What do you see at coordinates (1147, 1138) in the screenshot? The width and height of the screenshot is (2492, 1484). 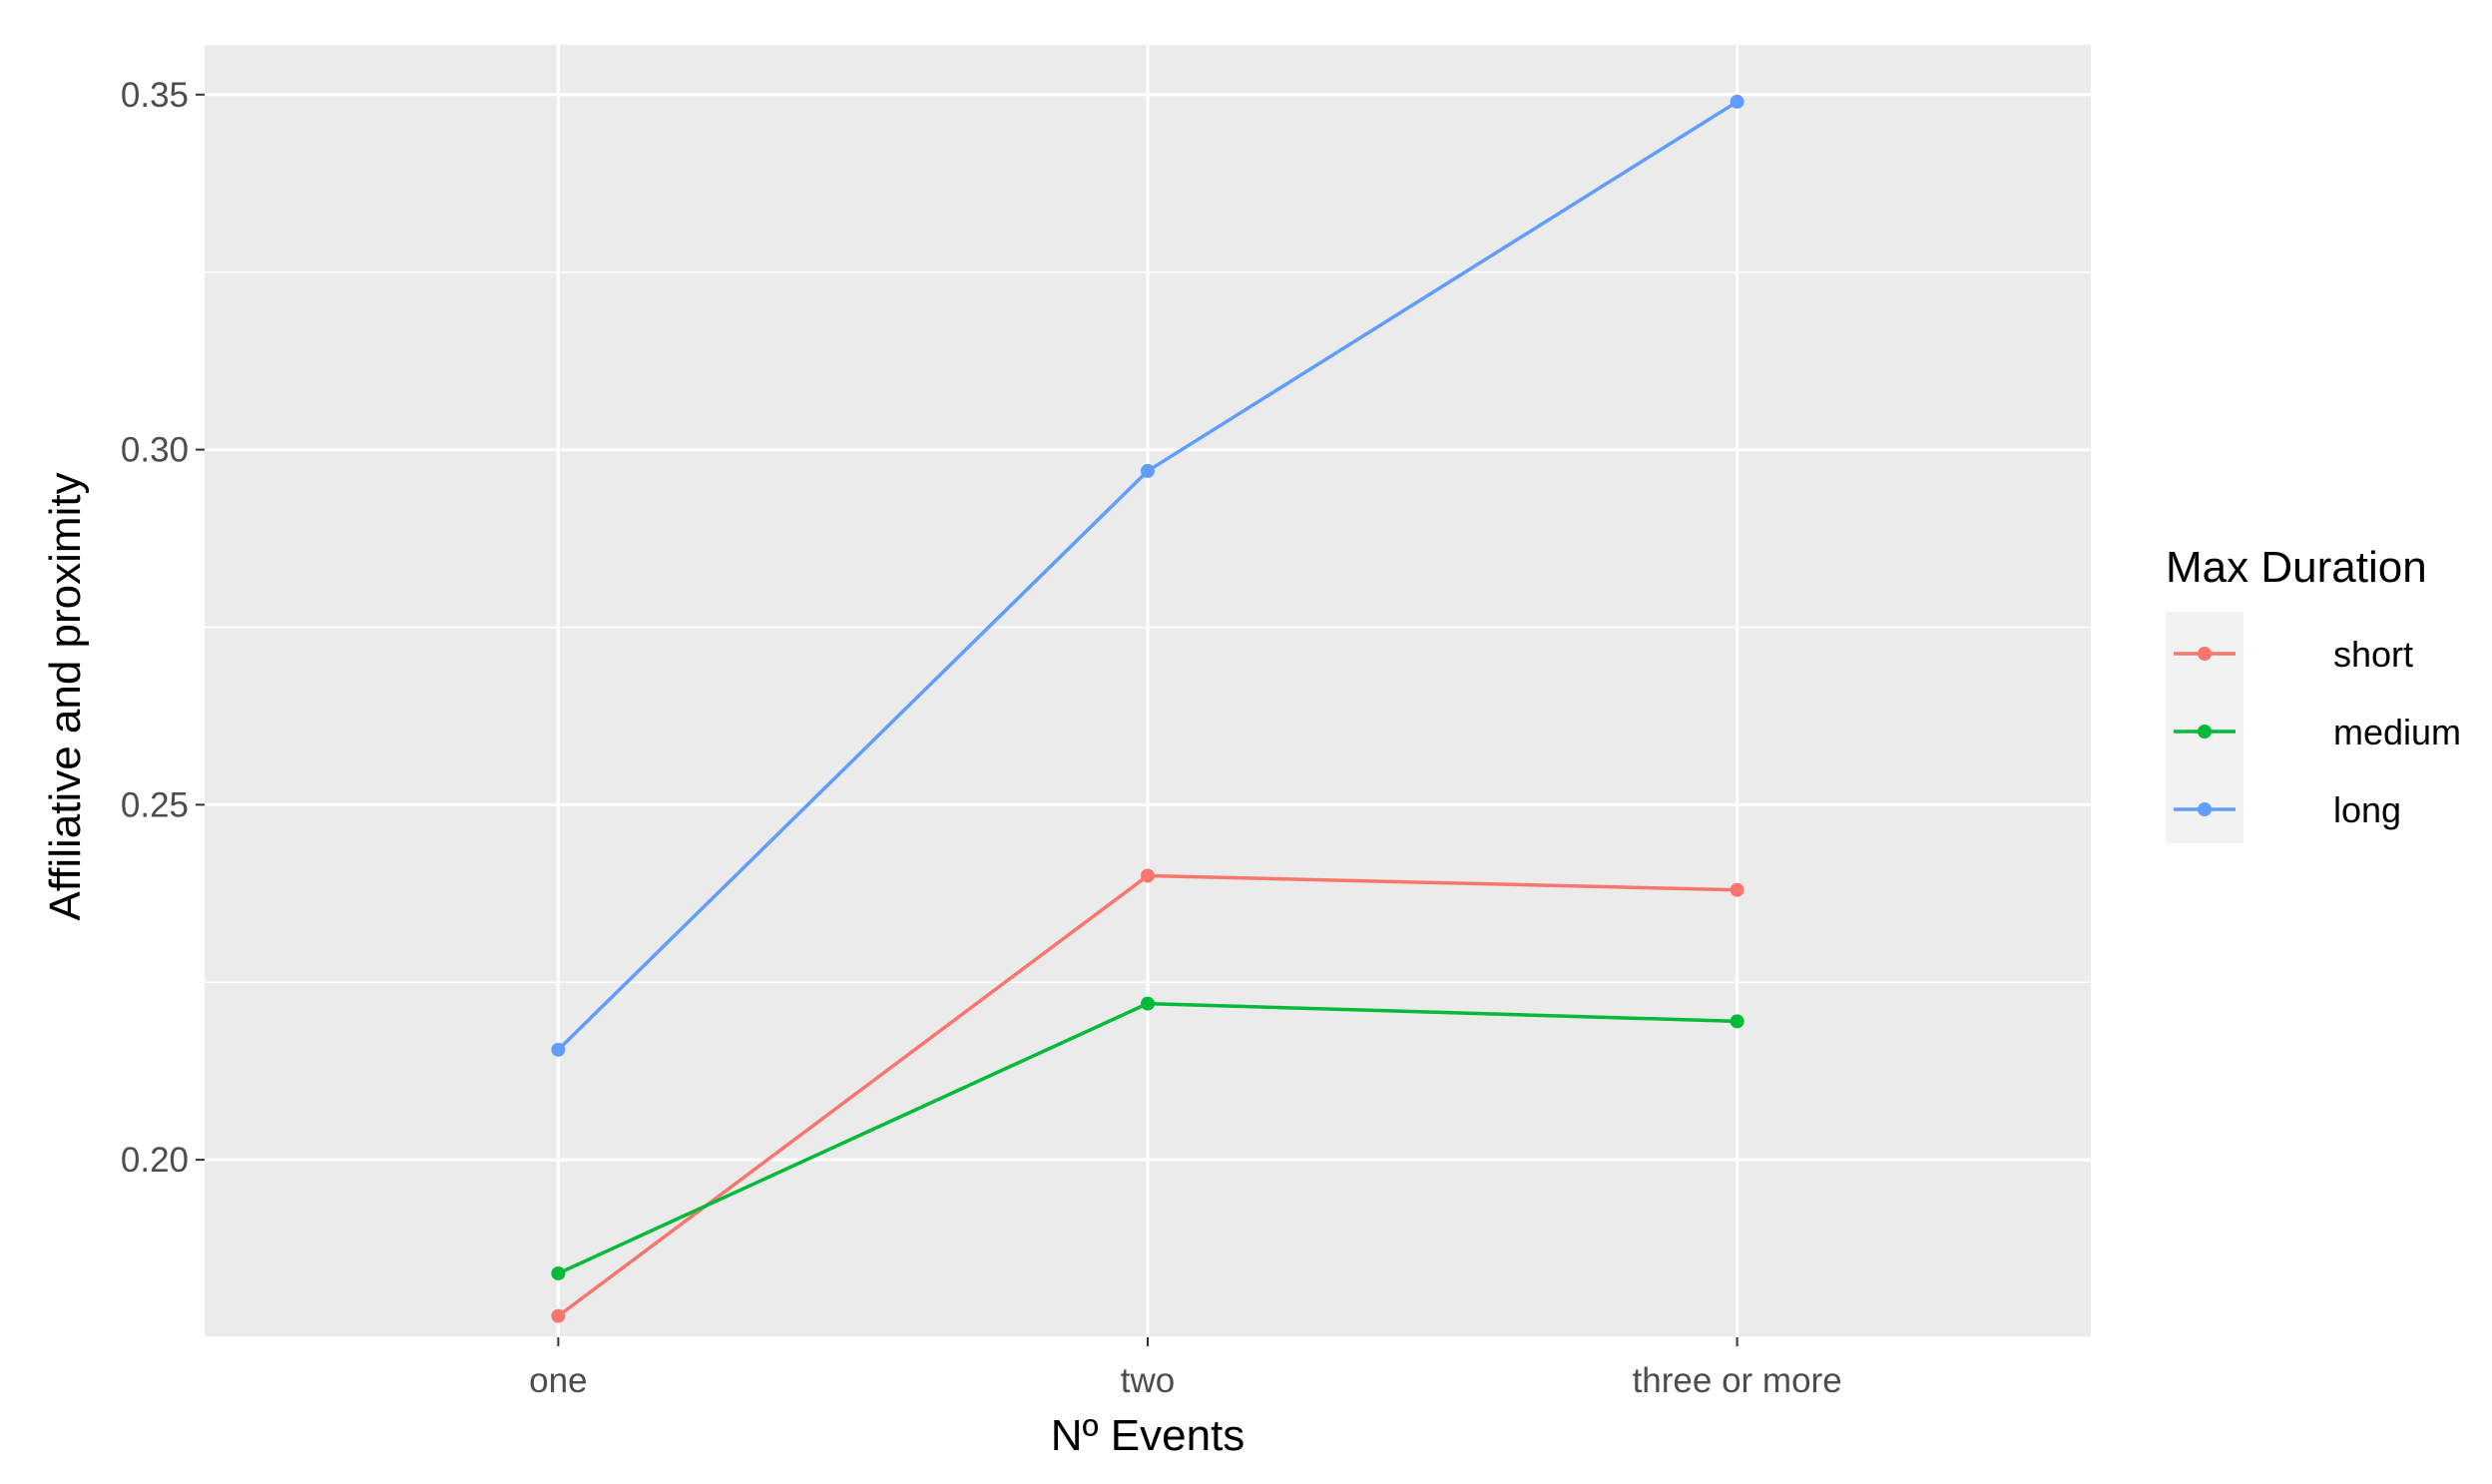 I see `series-medium` at bounding box center [1147, 1138].